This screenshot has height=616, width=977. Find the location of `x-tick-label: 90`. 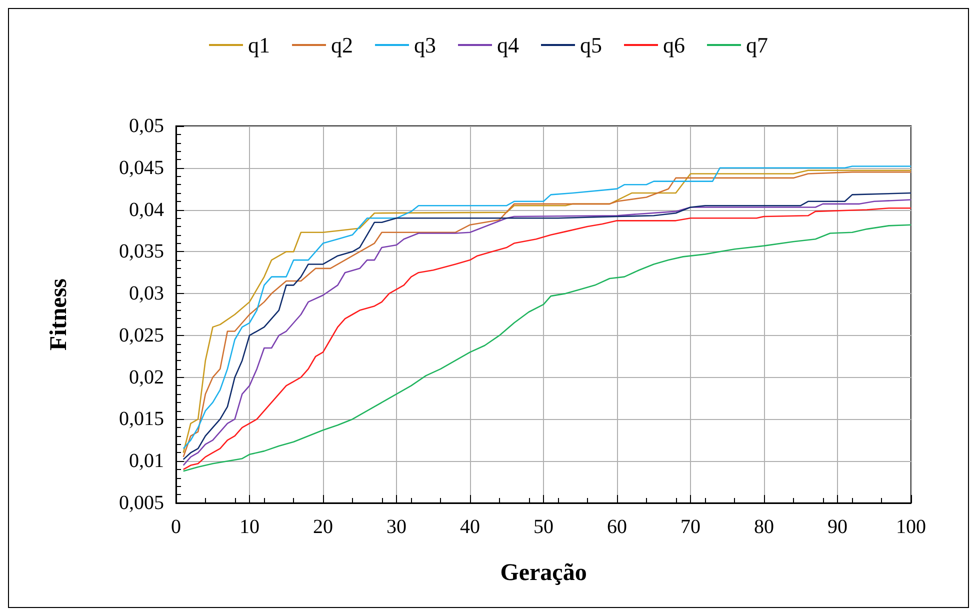

x-tick-label: 90 is located at coordinates (838, 527).